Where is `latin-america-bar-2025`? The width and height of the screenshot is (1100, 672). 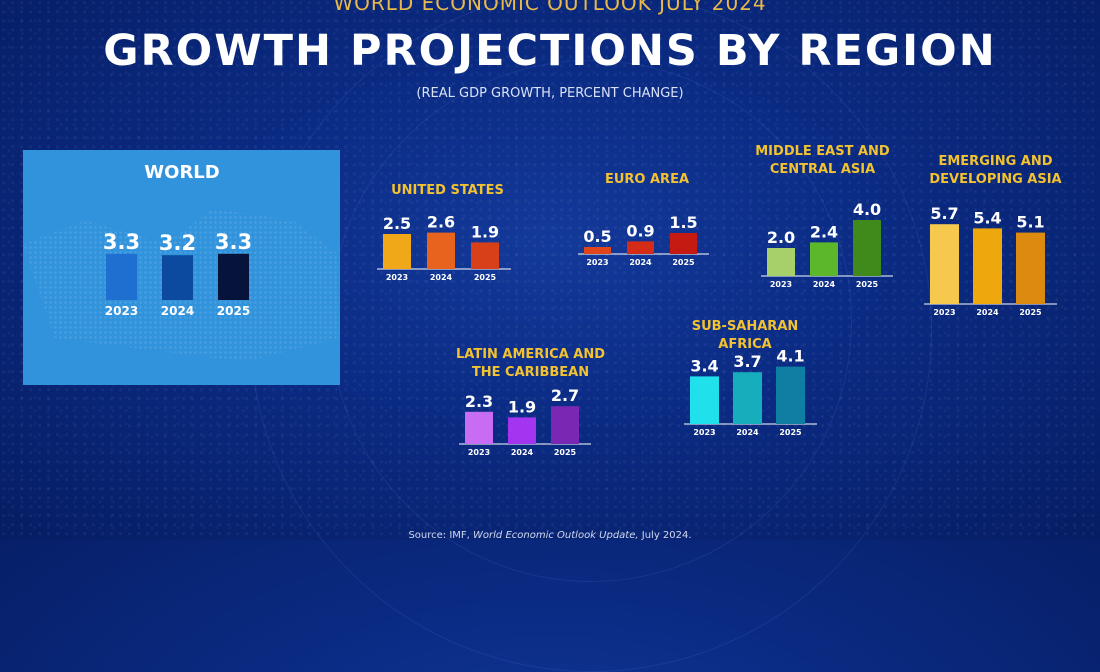
latin-america-bar-2025 is located at coordinates (565, 425).